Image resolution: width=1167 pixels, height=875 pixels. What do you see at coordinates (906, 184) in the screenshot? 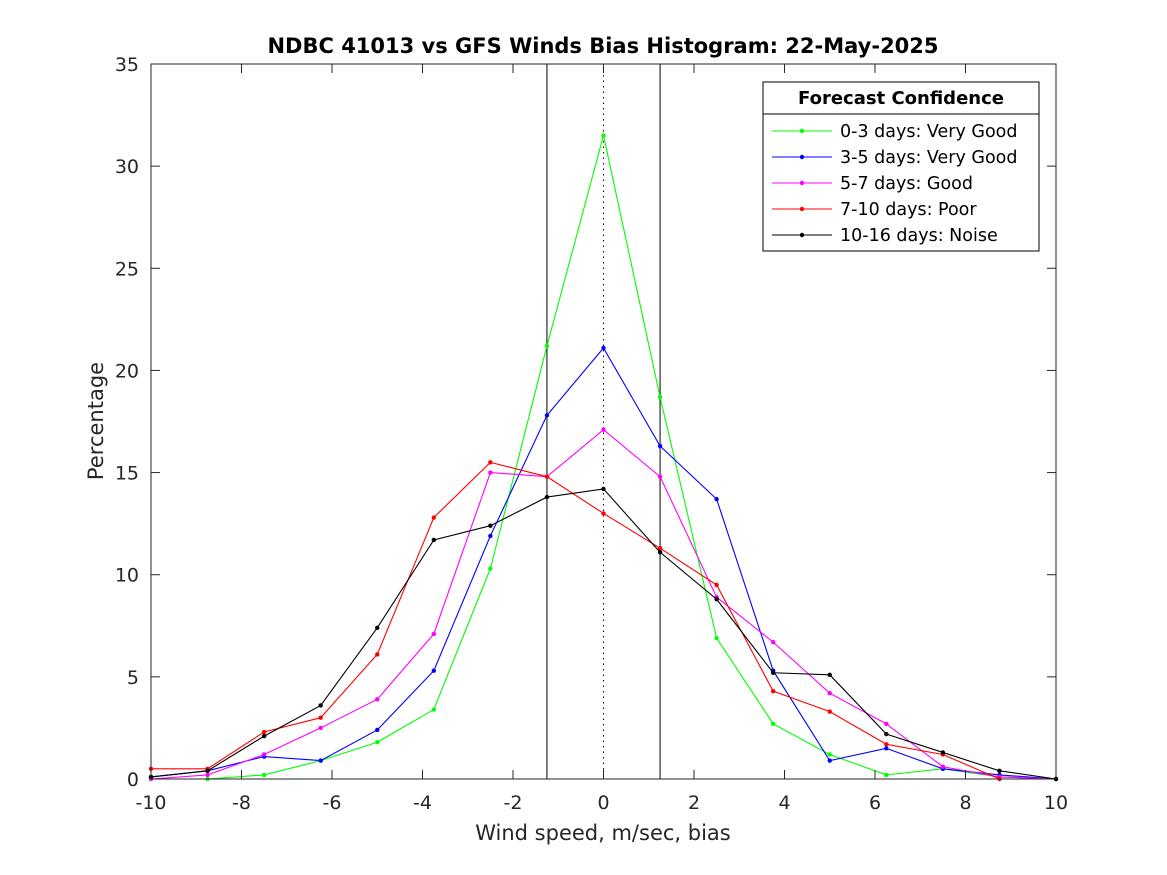
I see `legend-label: 5-7 days: Good` at bounding box center [906, 184].